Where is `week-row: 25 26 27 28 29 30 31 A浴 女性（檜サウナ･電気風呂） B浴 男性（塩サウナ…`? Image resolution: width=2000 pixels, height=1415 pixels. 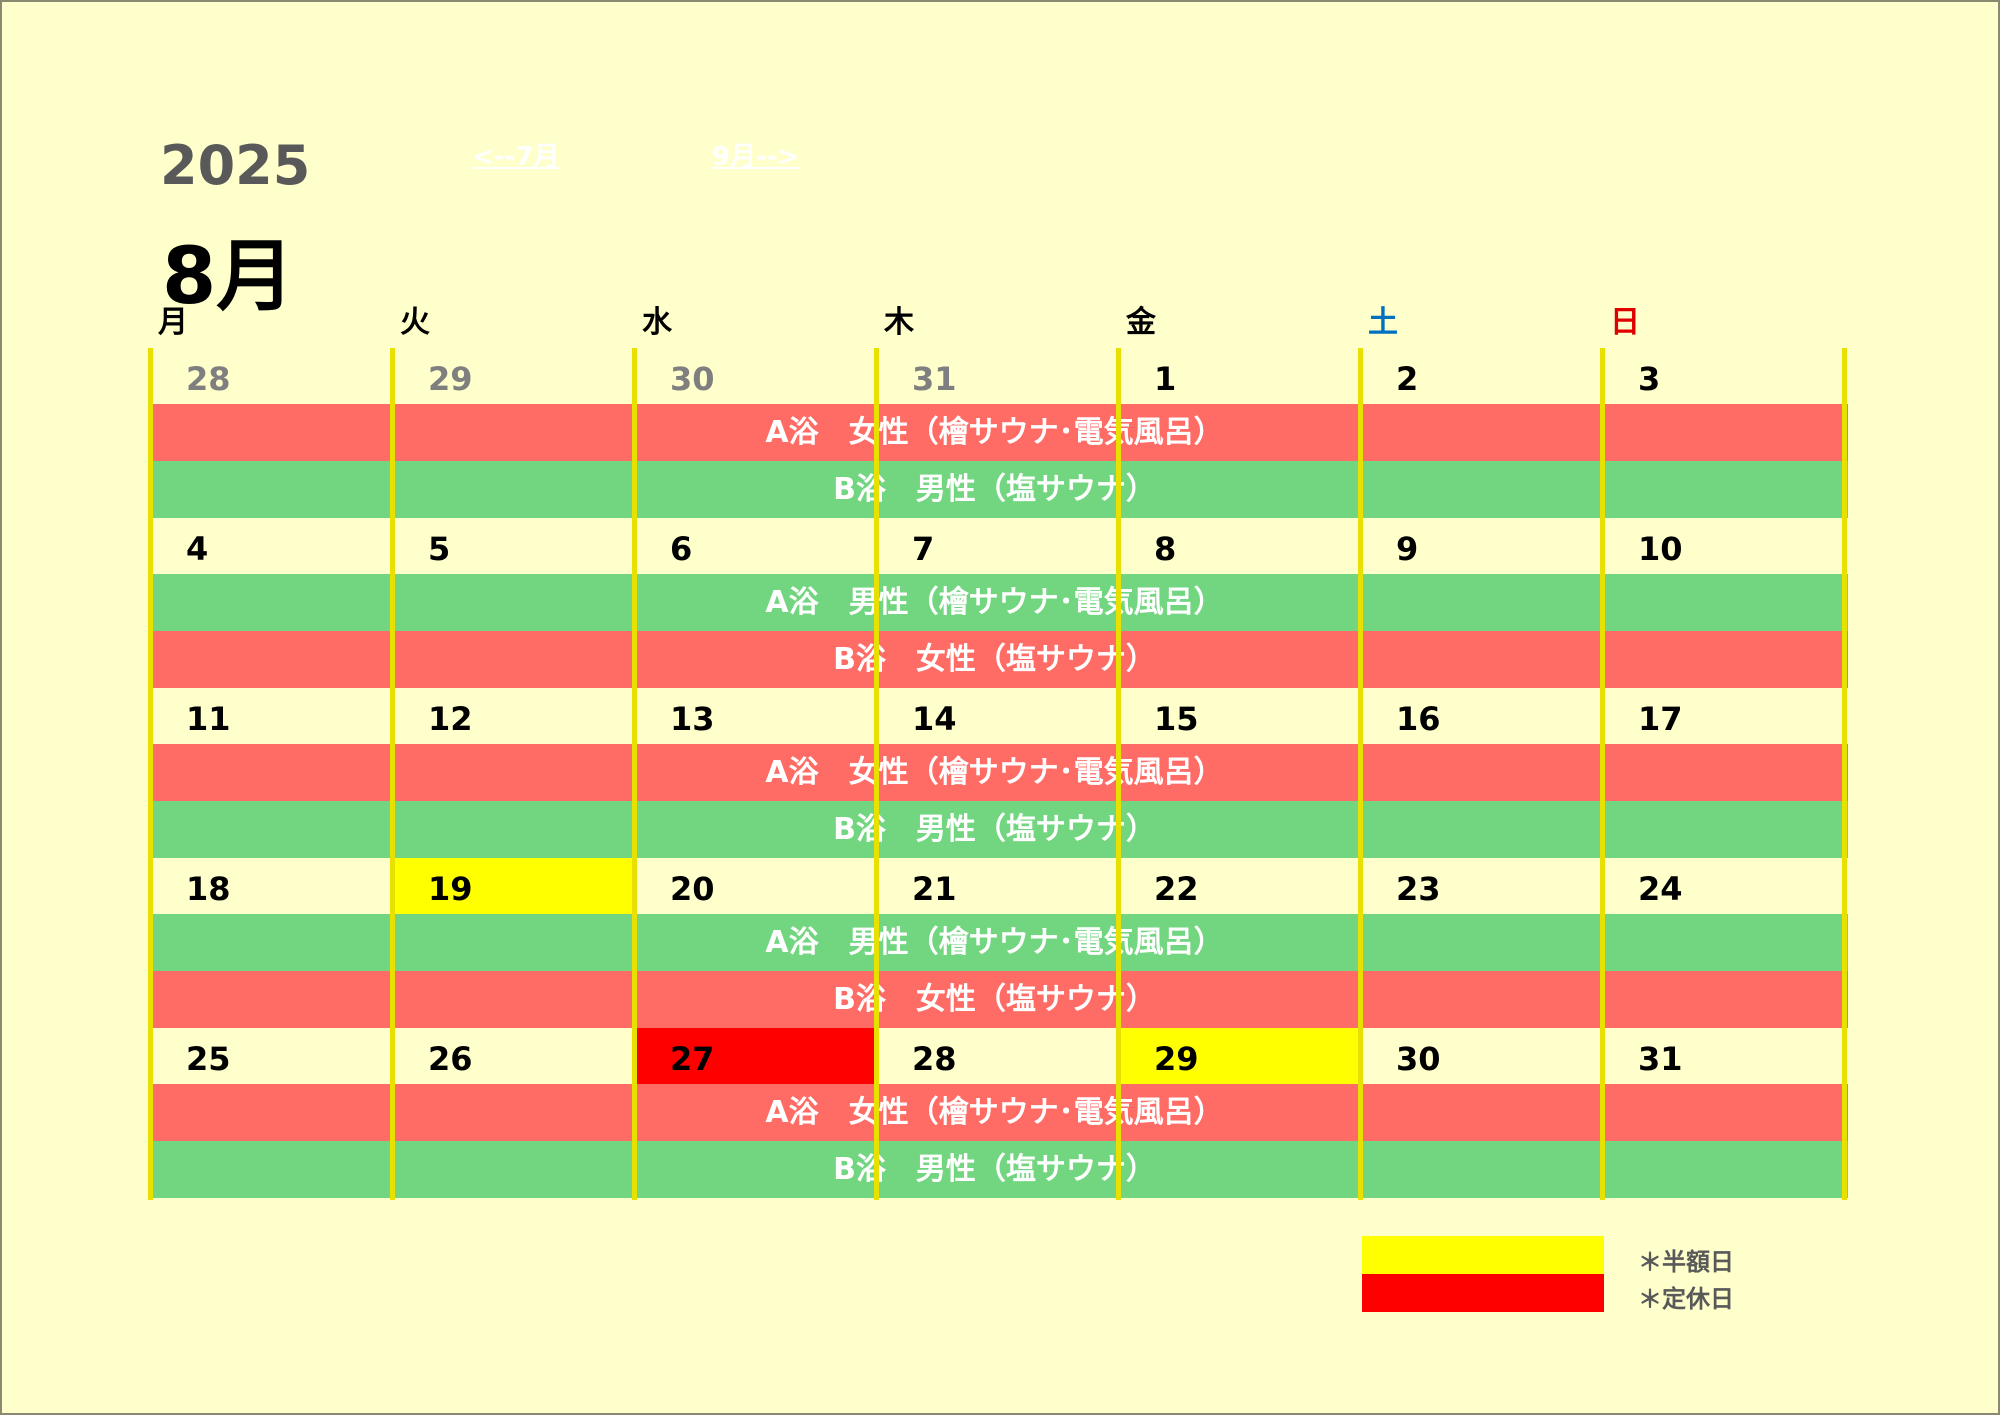 week-row: 25 26 27 28 29 30 31 A浴 女性（檜サウナ･電気風呂） B浴 男性（塩サウナ… is located at coordinates (998, 1113).